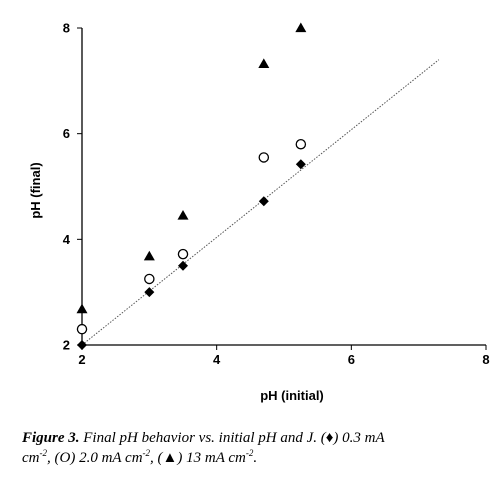 The height and width of the screenshot is (485, 500). Describe the element at coordinates (66, 28) in the screenshot. I see `y-tick-label: 8` at that location.